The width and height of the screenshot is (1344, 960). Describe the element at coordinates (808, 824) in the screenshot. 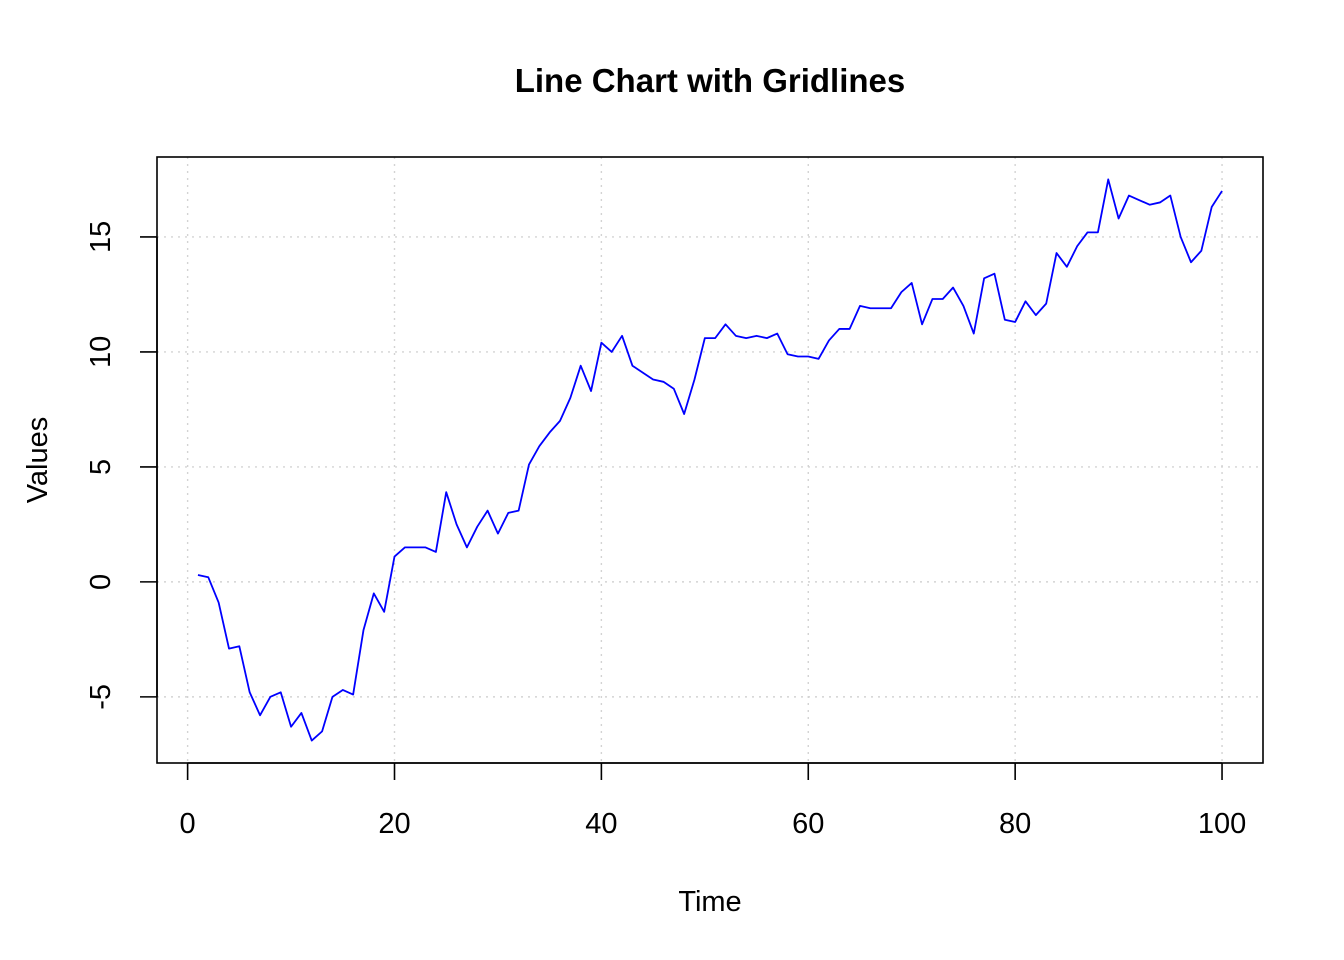

I see `x-tick-label-3: 60` at that location.